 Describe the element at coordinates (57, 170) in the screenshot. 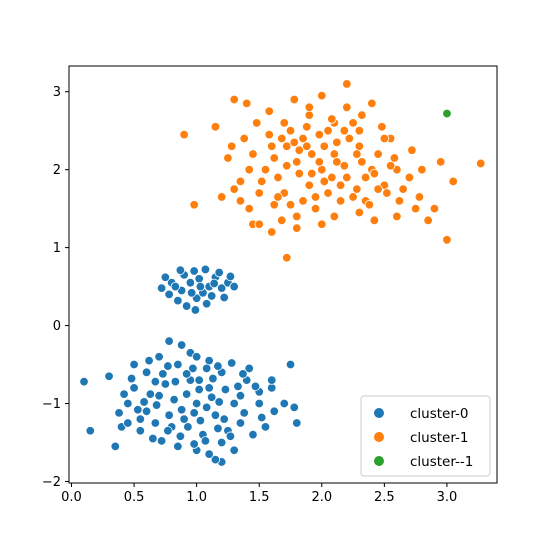

I see `y-tick-label: 2` at that location.